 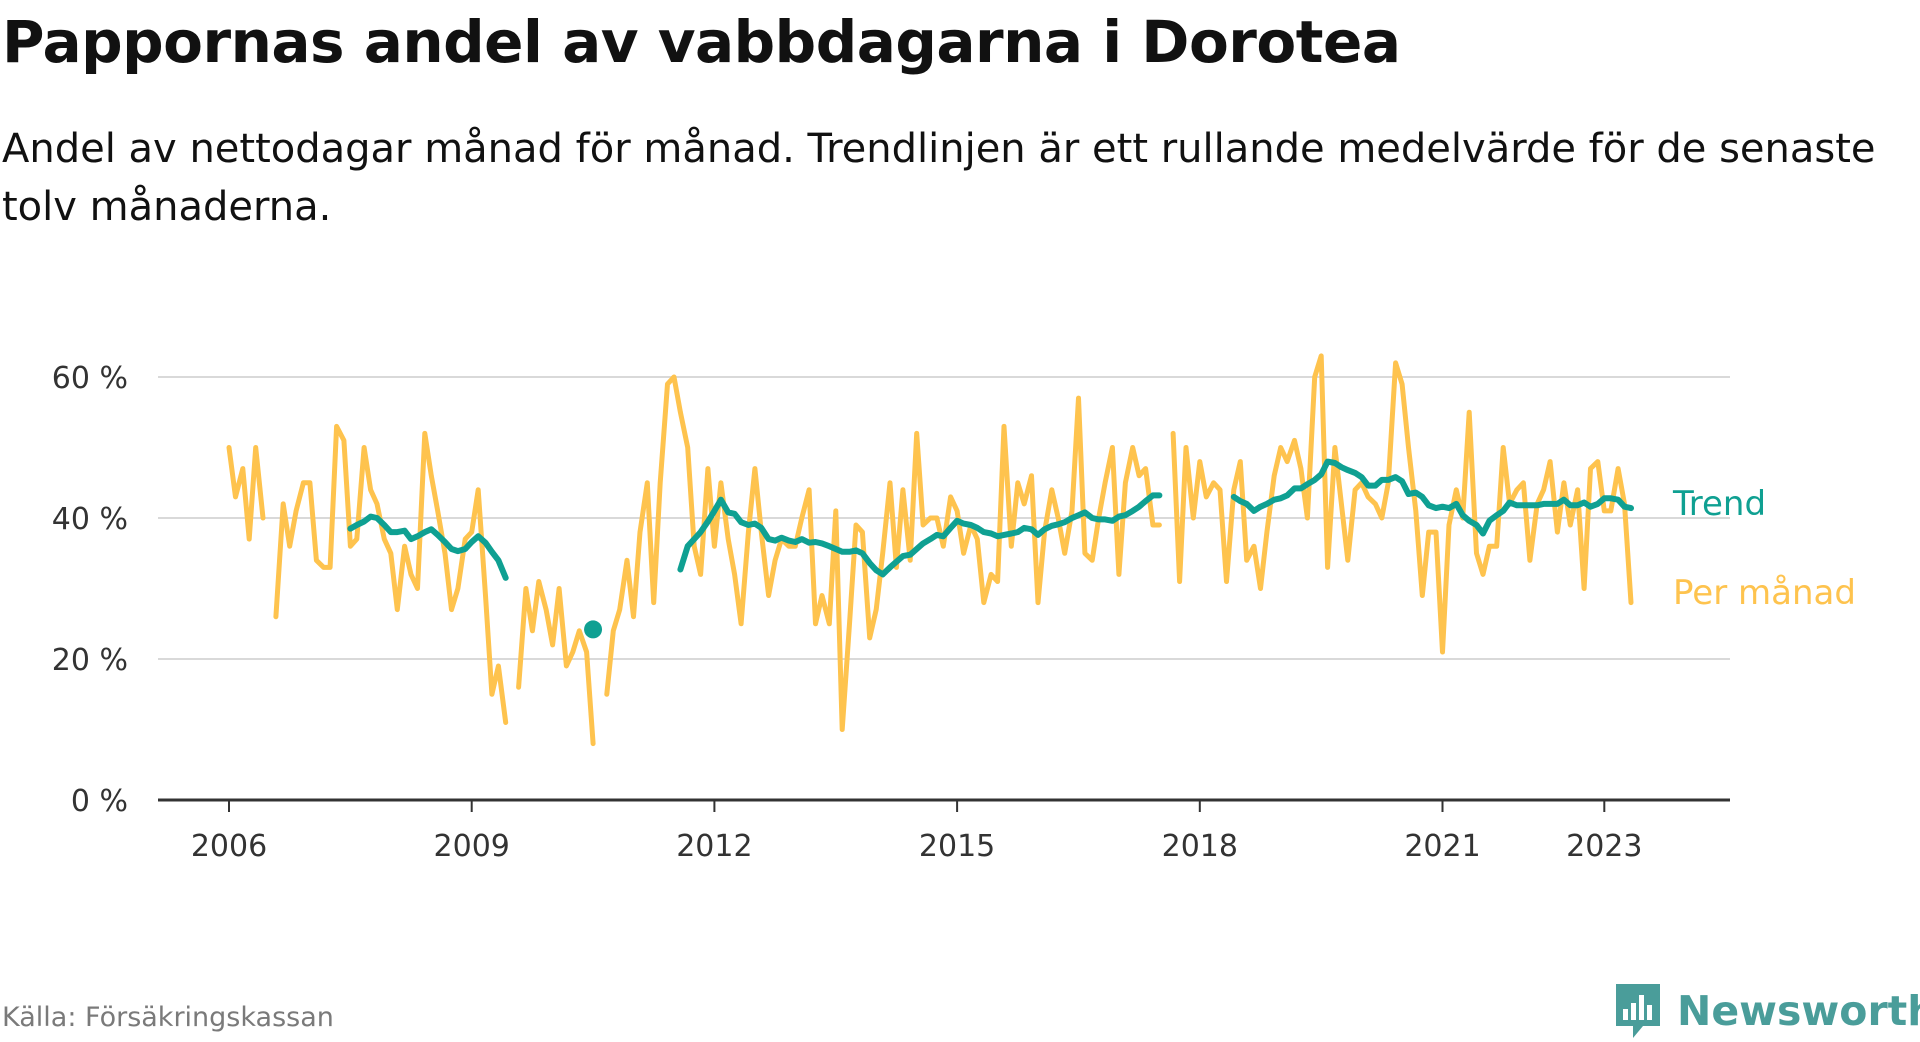 I want to click on brand-logo: Newsworthy, so click(x=1766, y=1011).